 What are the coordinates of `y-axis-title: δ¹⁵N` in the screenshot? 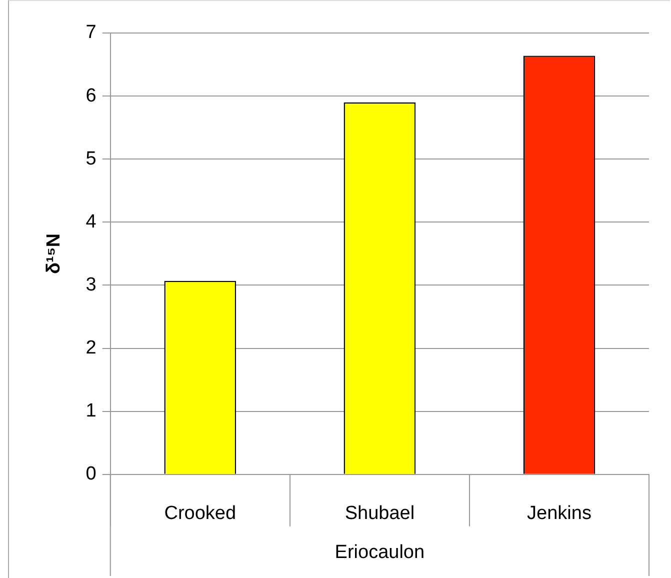 It's located at (54, 253).